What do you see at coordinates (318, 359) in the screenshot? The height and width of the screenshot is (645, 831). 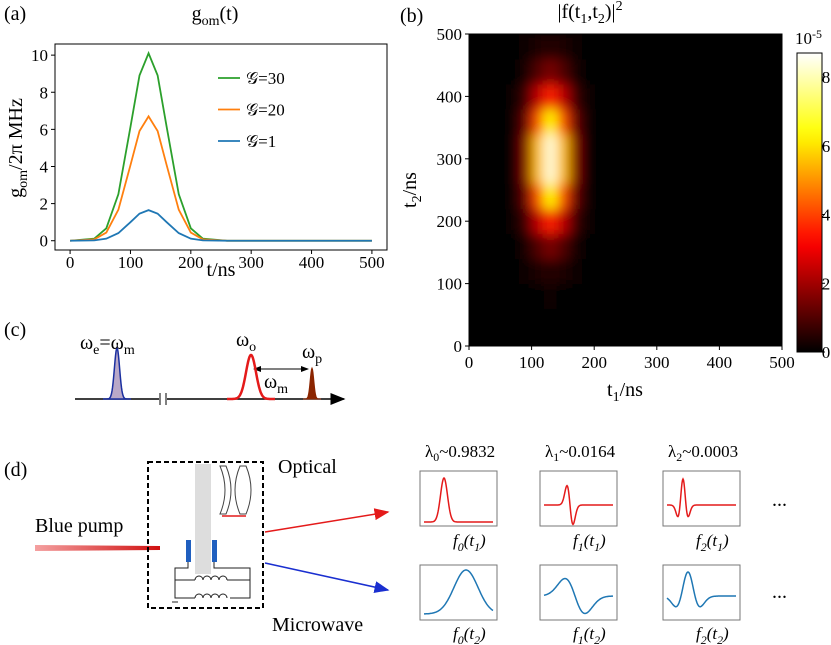 I see `spectrum-label-part: p` at bounding box center [318, 359].